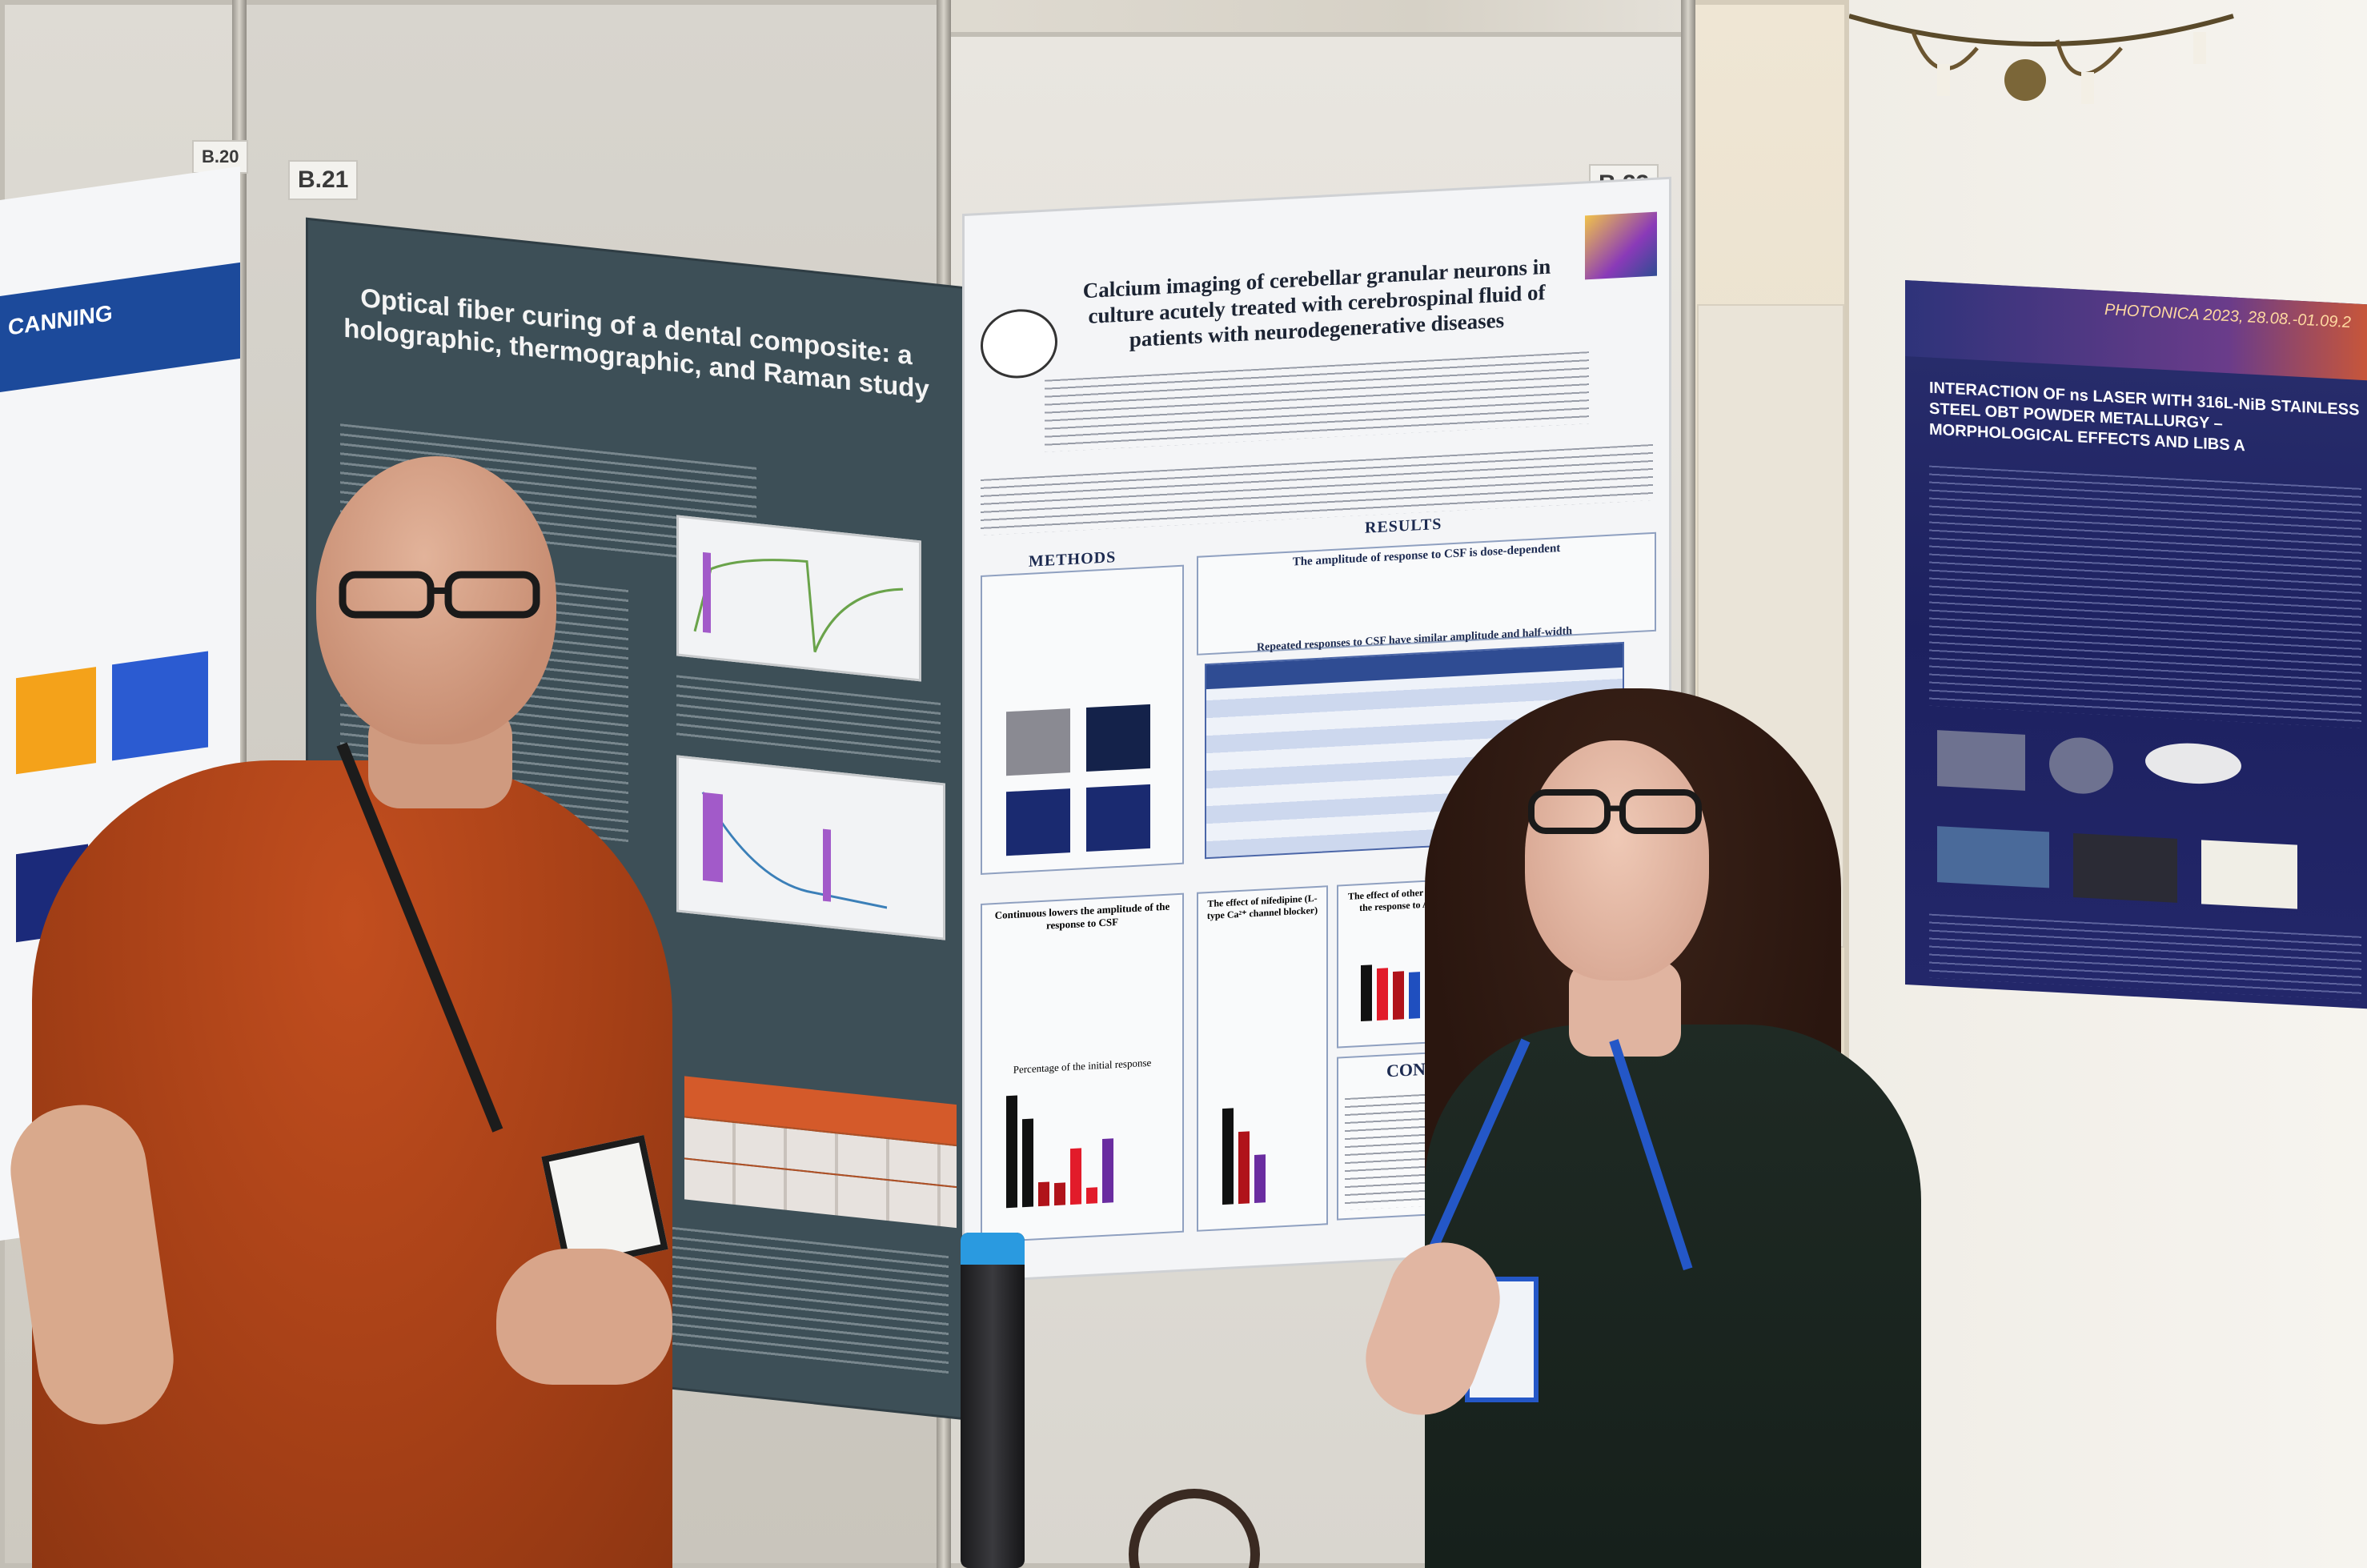 The height and width of the screenshot is (1568, 2367). Describe the element at coordinates (1073, 559) in the screenshot. I see `methods-heading: METHODS` at that location.